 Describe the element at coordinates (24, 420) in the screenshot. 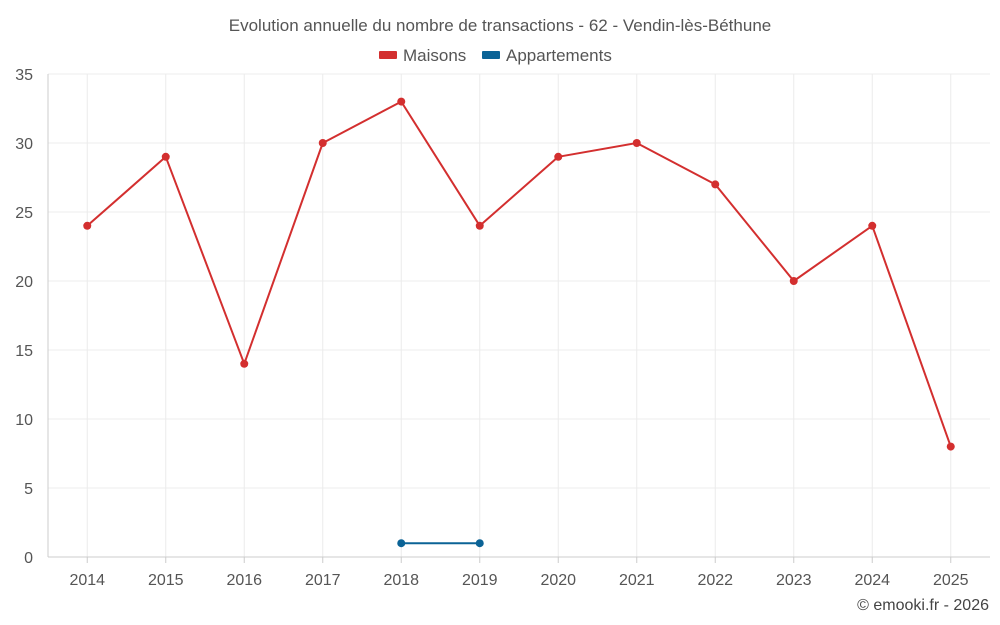

I see `y-tick-label: 10` at that location.